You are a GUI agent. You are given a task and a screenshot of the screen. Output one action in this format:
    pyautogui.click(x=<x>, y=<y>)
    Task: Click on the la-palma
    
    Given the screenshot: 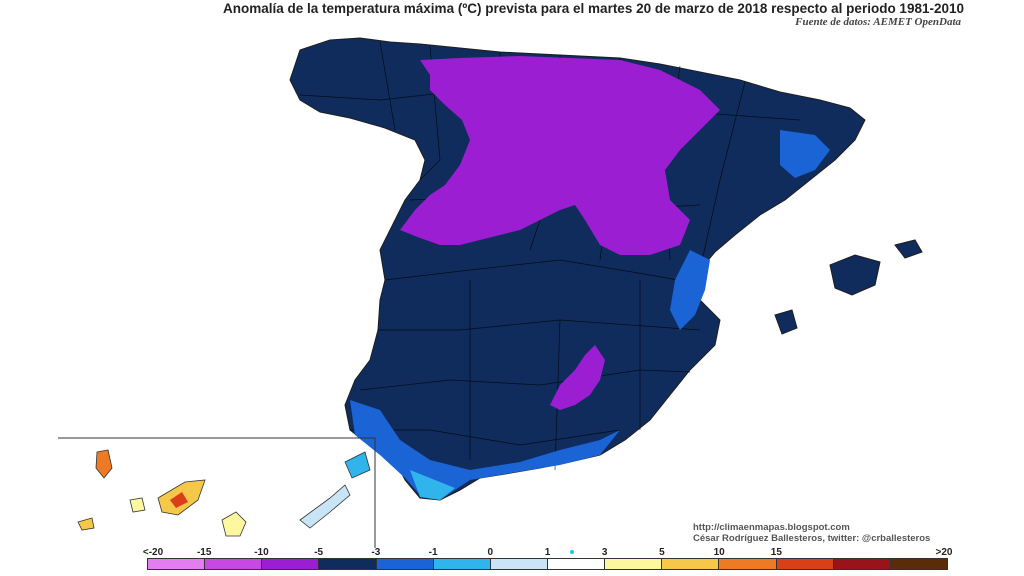 What is the action you would take?
    pyautogui.click(x=104, y=464)
    